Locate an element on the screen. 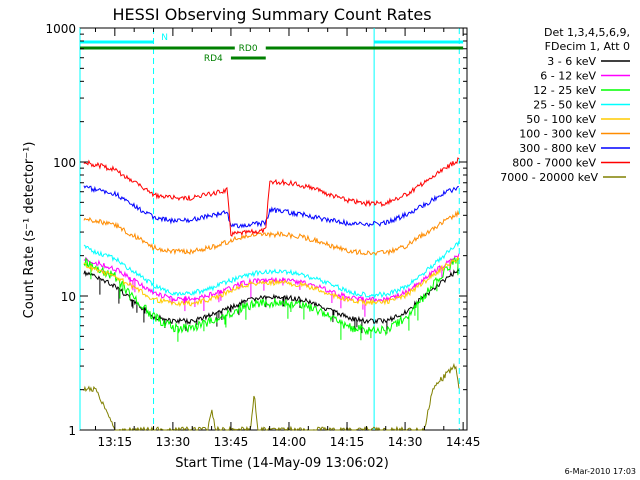  y-tick-label: 1 is located at coordinates (72, 431).